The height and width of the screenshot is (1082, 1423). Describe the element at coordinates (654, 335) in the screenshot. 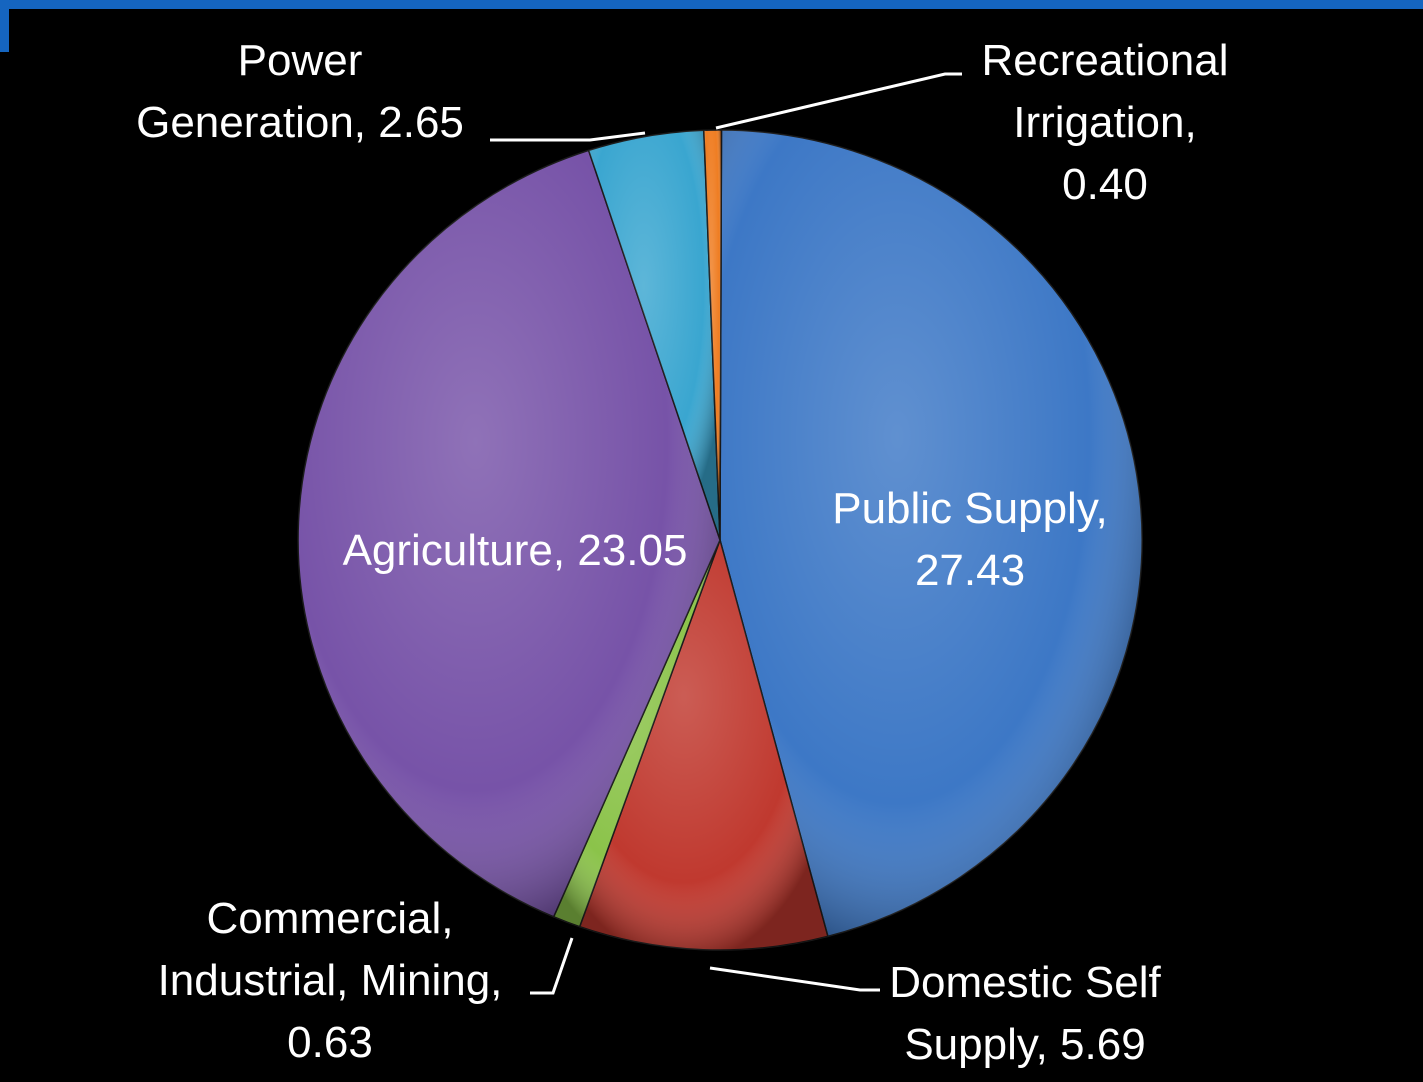

I see `pie-slice-shading-power-generation` at that location.